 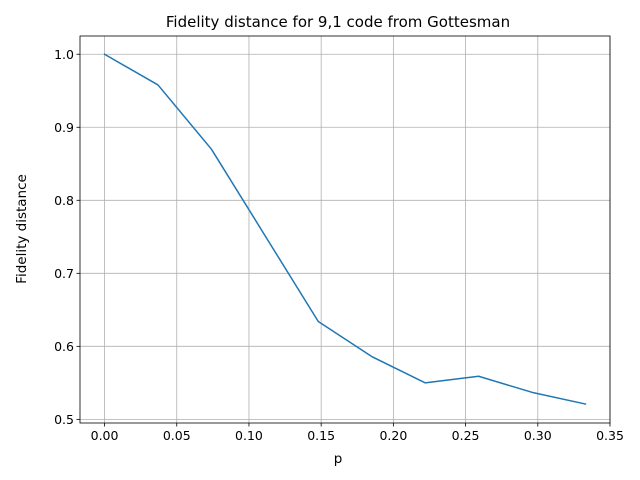 I want to click on x-tick-label: 0.10, so click(x=249, y=435).